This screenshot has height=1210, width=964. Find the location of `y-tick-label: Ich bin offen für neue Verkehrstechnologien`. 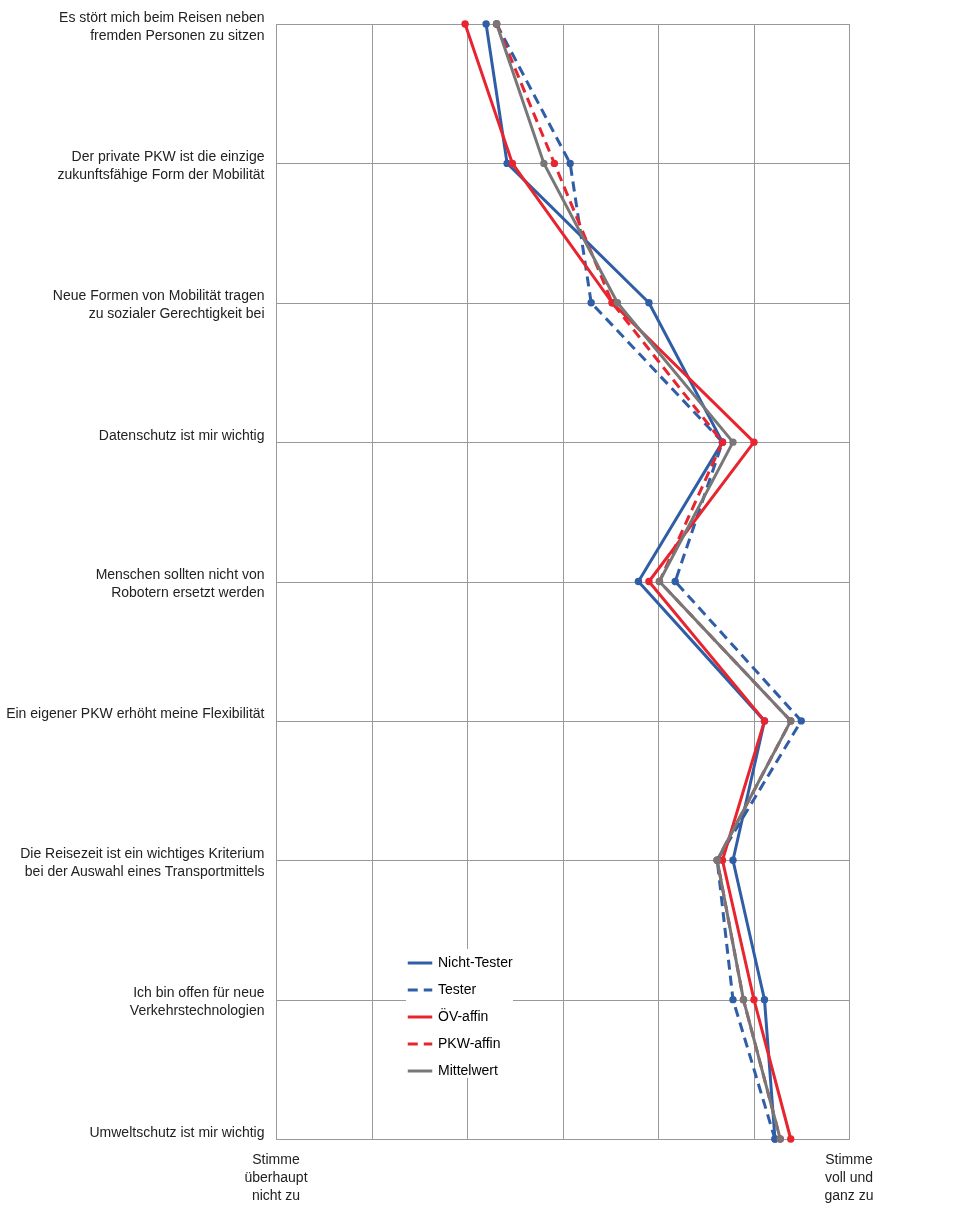

y-tick-label: Ich bin offen für neue Verkehrstechnologien is located at coordinates (197, 1001).